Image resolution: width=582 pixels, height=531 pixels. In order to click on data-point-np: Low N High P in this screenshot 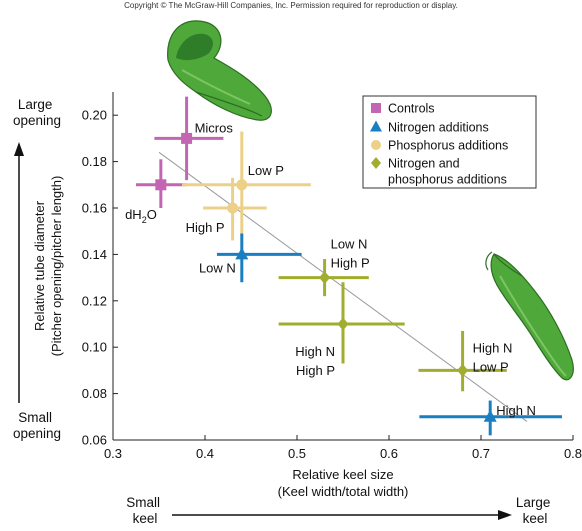, I will do `click(324, 267)`.